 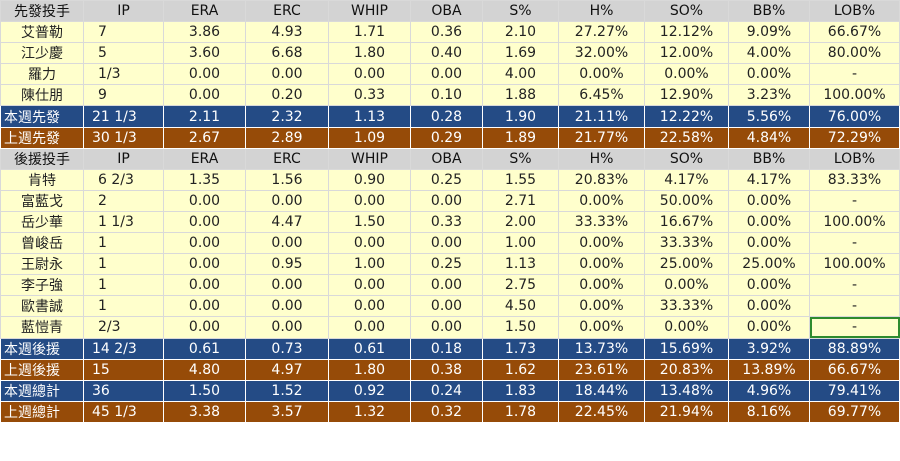 I want to click on lob-pct-cell: 83.33%, so click(x=854, y=179).